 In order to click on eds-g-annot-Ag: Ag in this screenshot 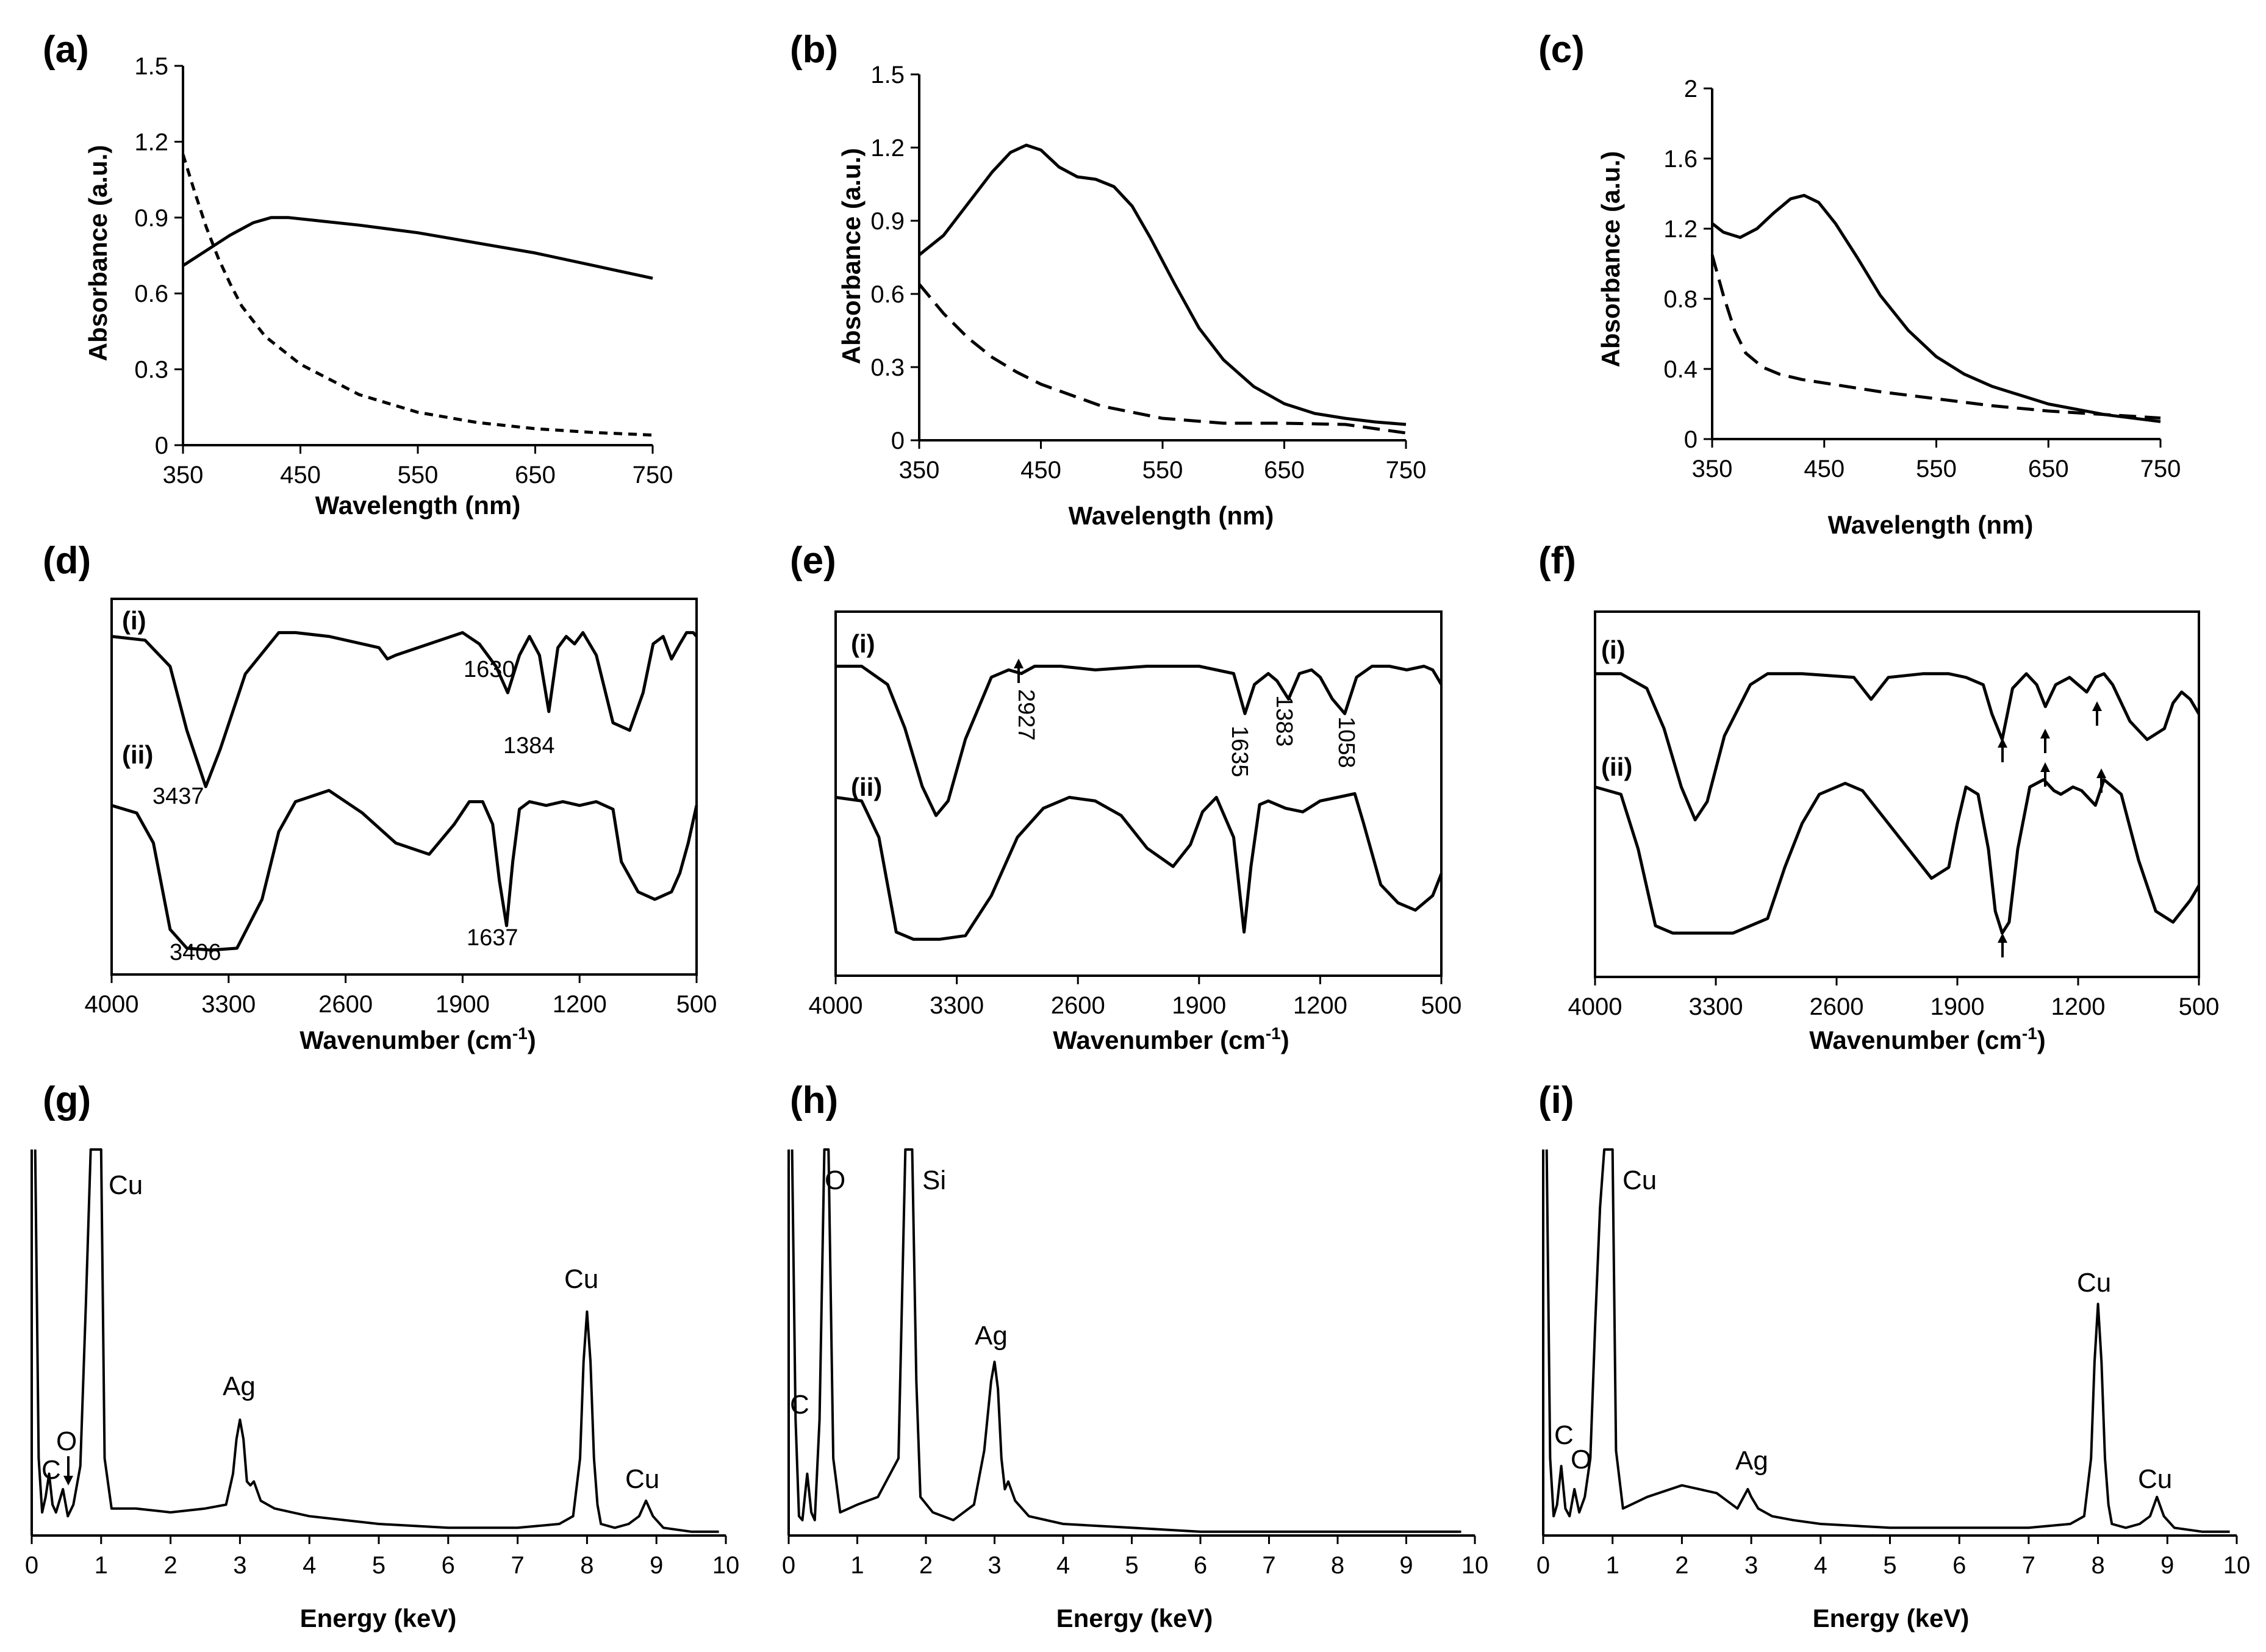, I will do `click(239, 1386)`.